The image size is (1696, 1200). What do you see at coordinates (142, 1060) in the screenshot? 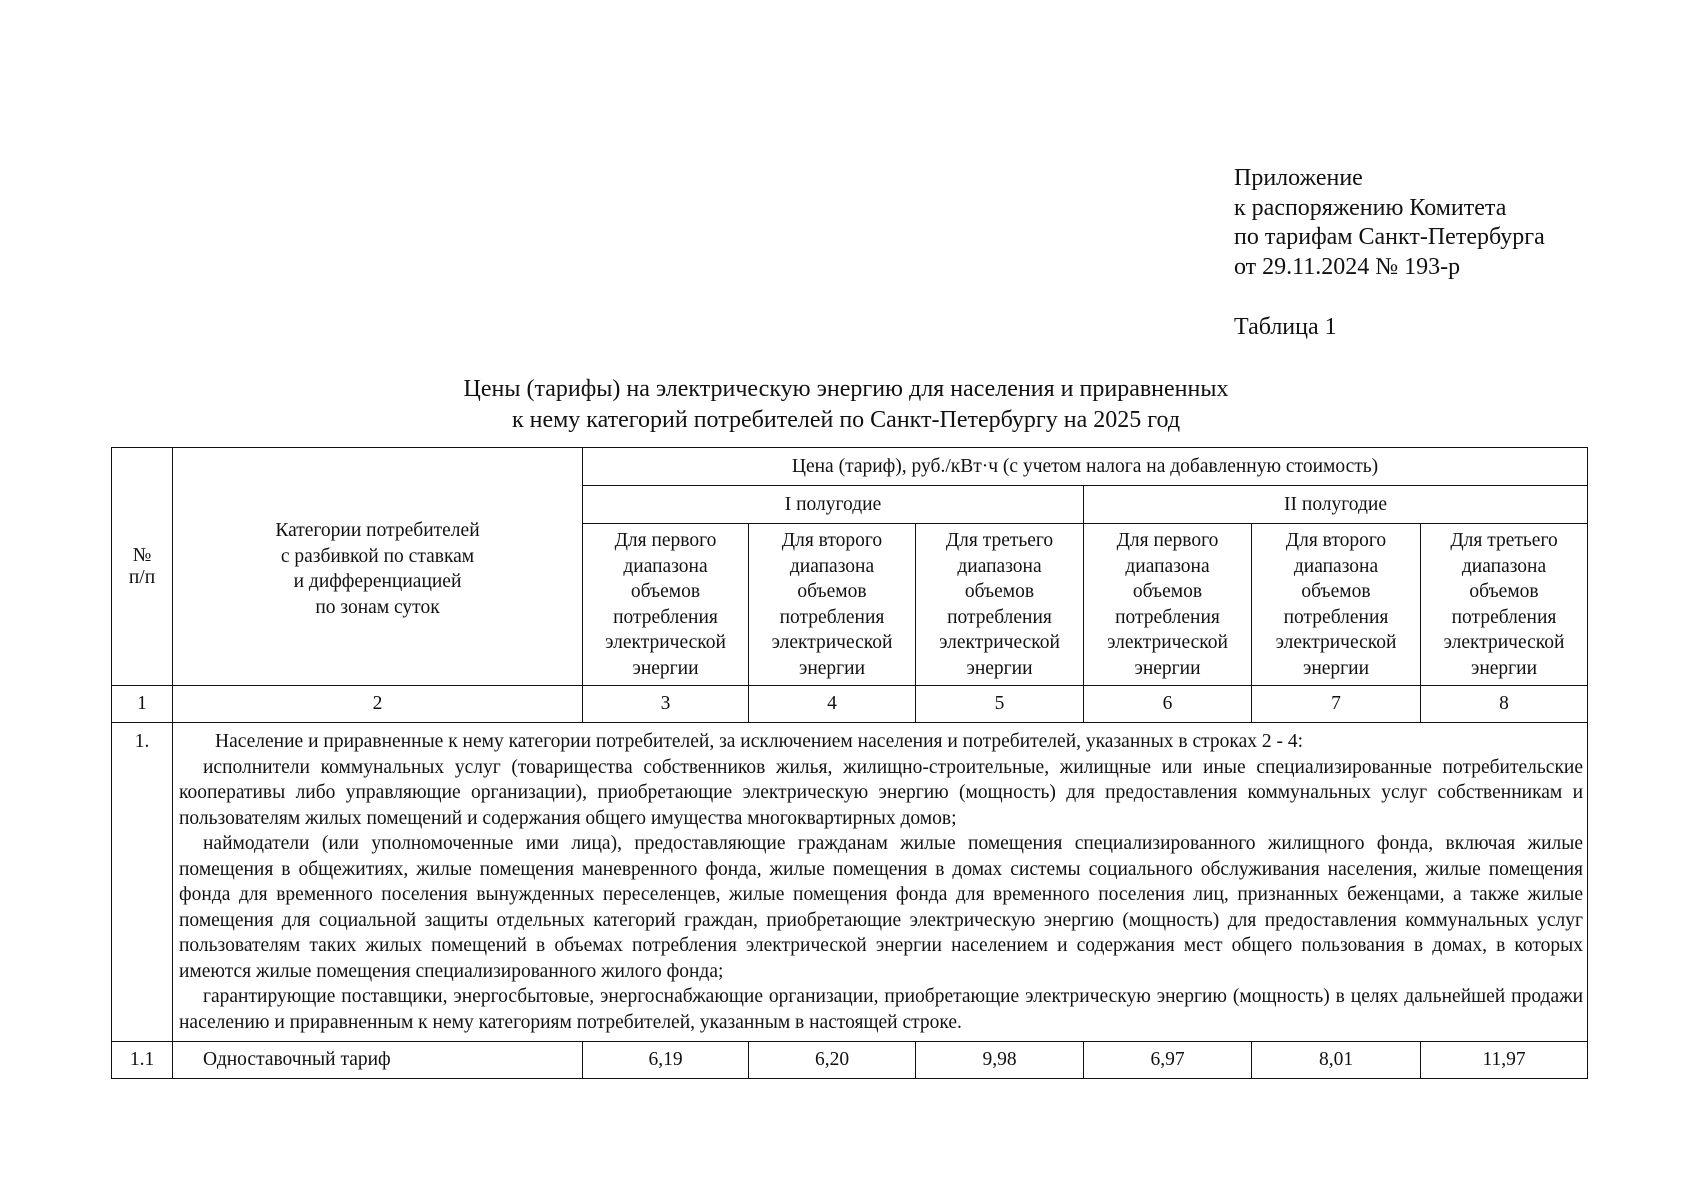
I see `row-number: 1.1` at bounding box center [142, 1060].